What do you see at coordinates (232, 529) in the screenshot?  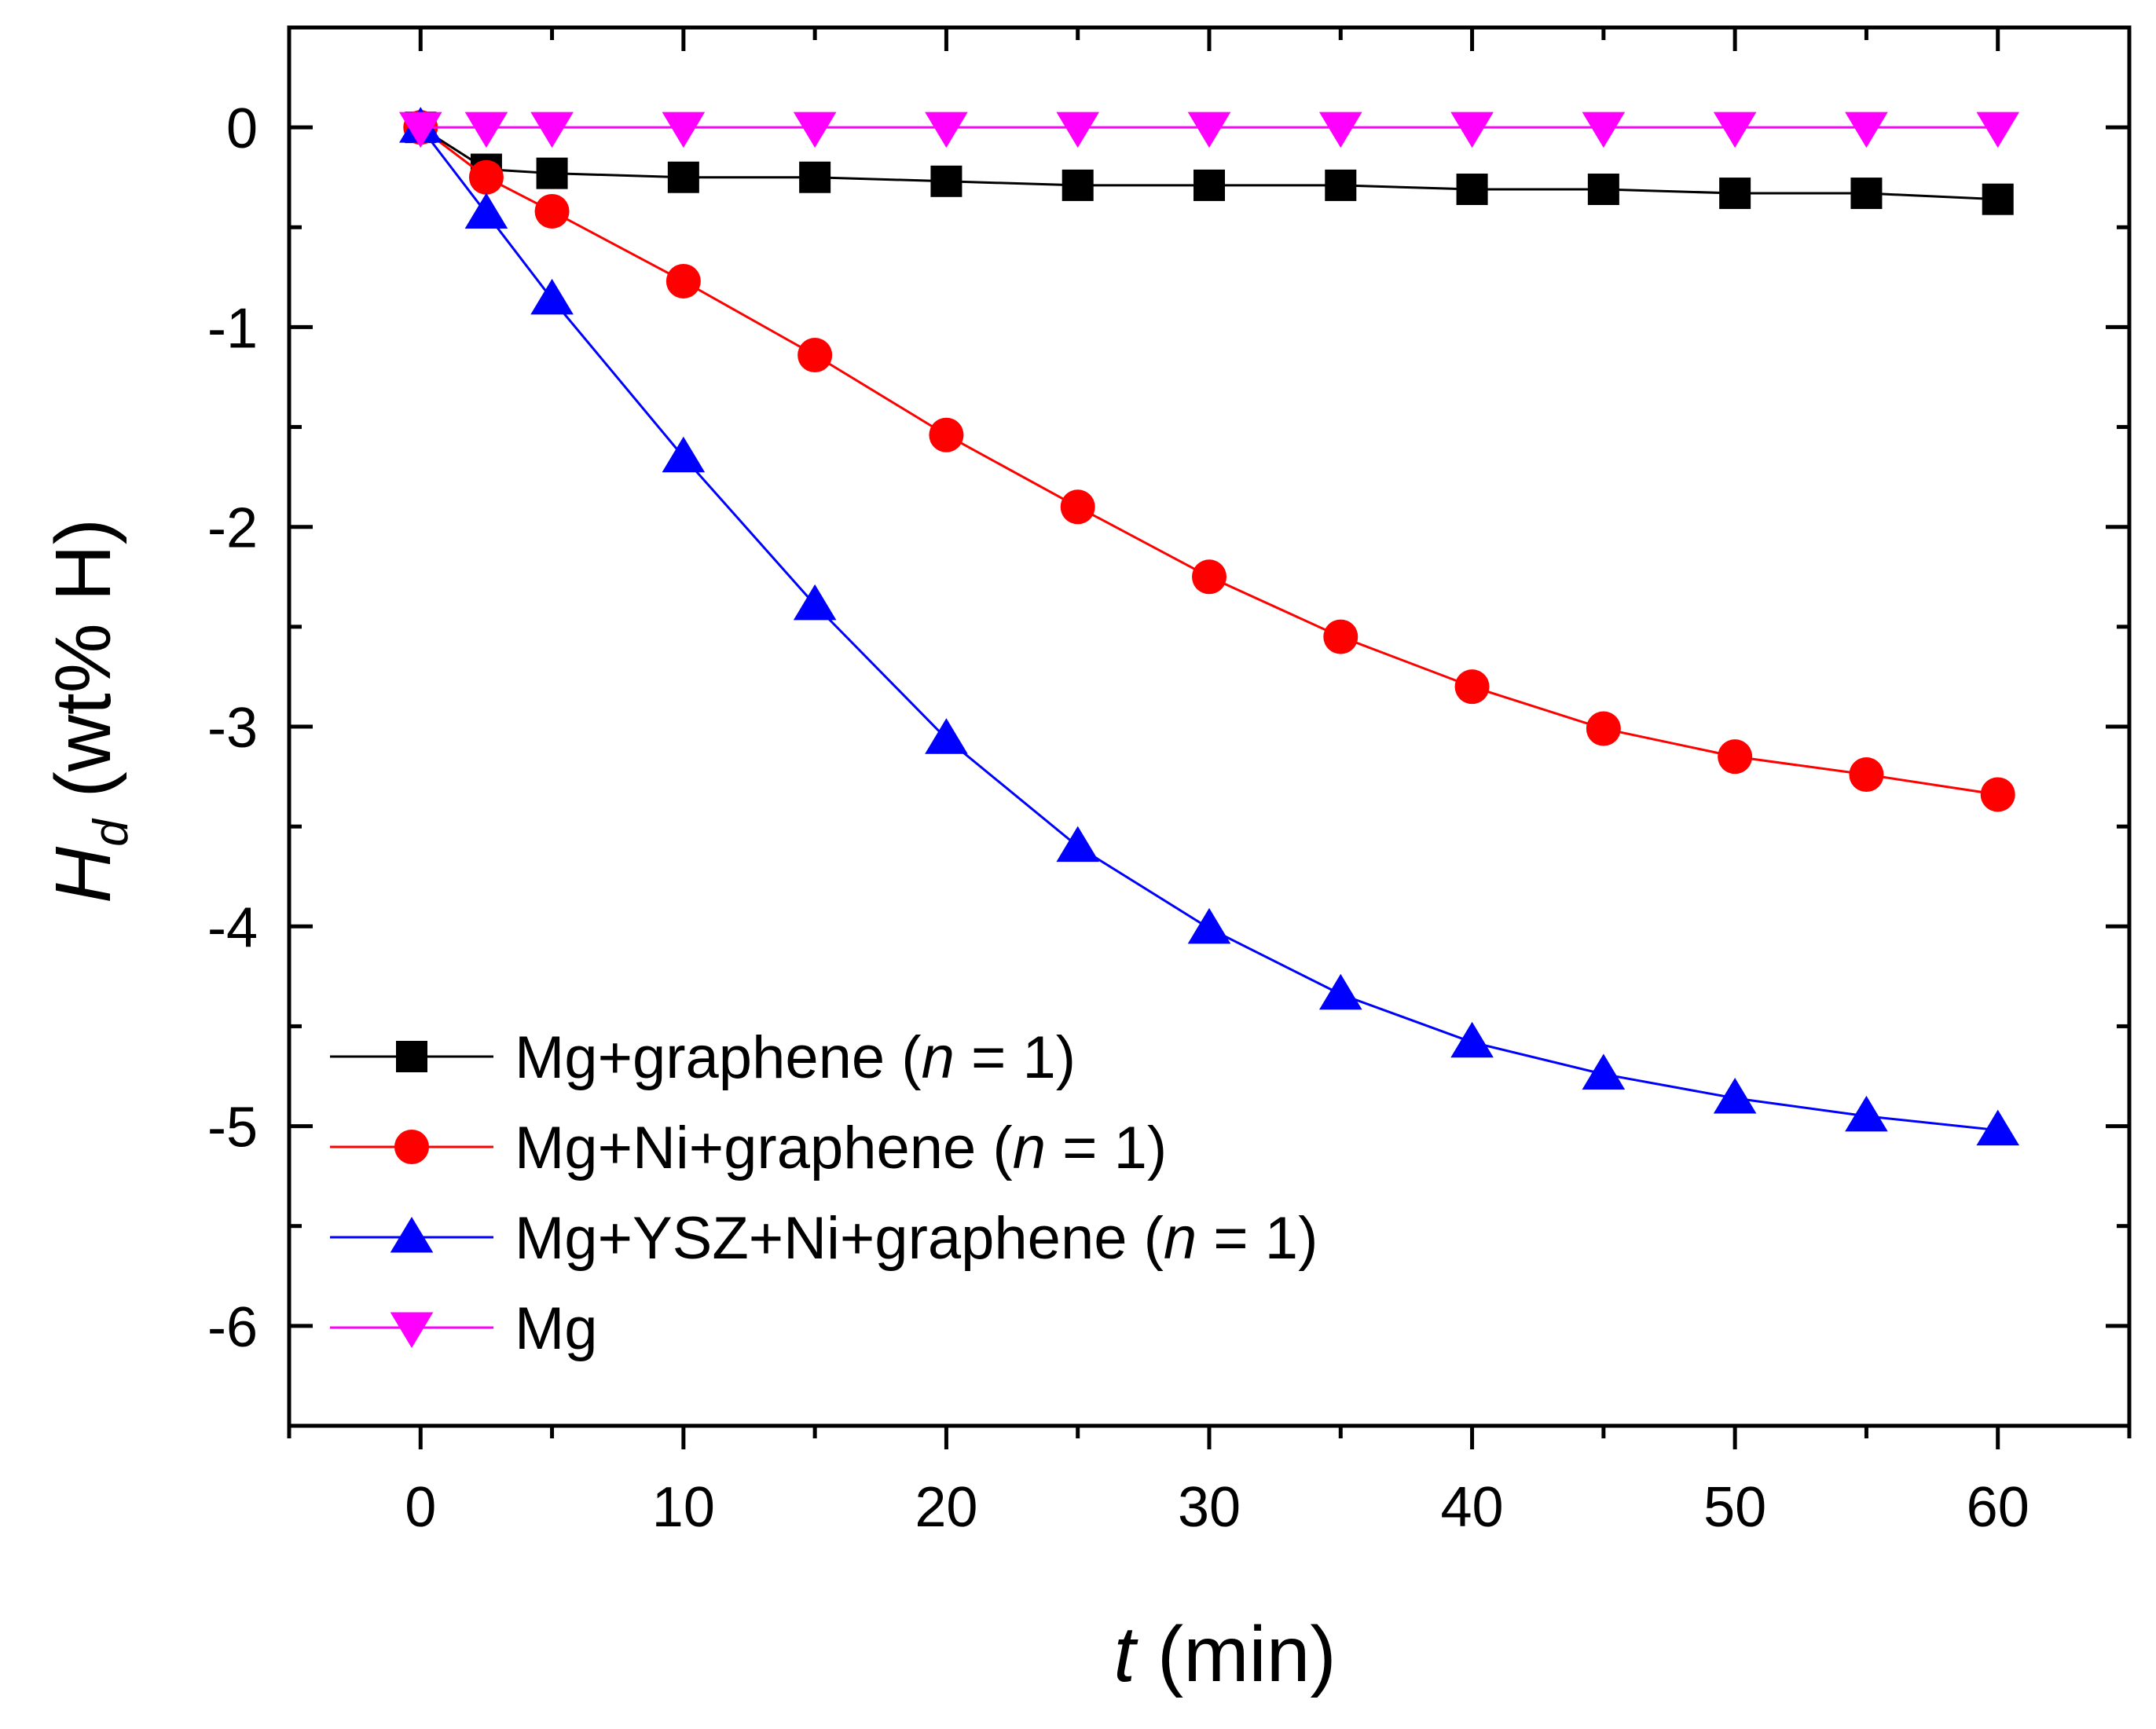 I see `y-tick-label: -2` at bounding box center [232, 529].